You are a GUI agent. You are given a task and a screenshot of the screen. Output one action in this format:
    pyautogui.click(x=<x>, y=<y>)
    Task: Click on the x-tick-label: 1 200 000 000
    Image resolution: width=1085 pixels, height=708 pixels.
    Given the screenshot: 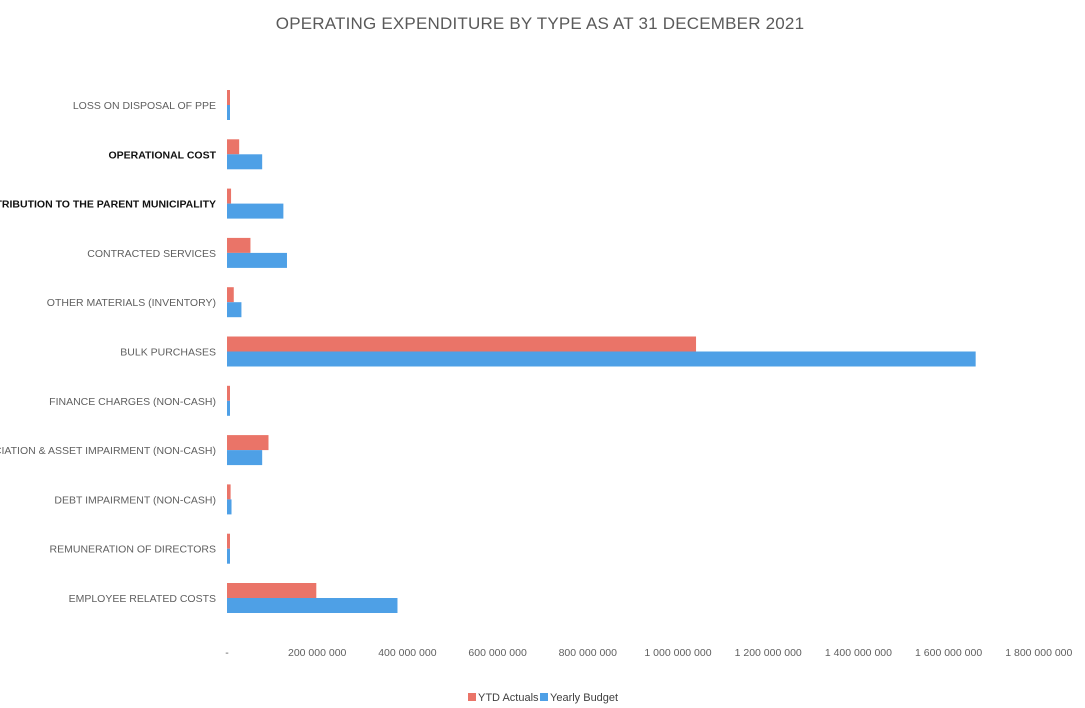 What is the action you would take?
    pyautogui.click(x=768, y=653)
    